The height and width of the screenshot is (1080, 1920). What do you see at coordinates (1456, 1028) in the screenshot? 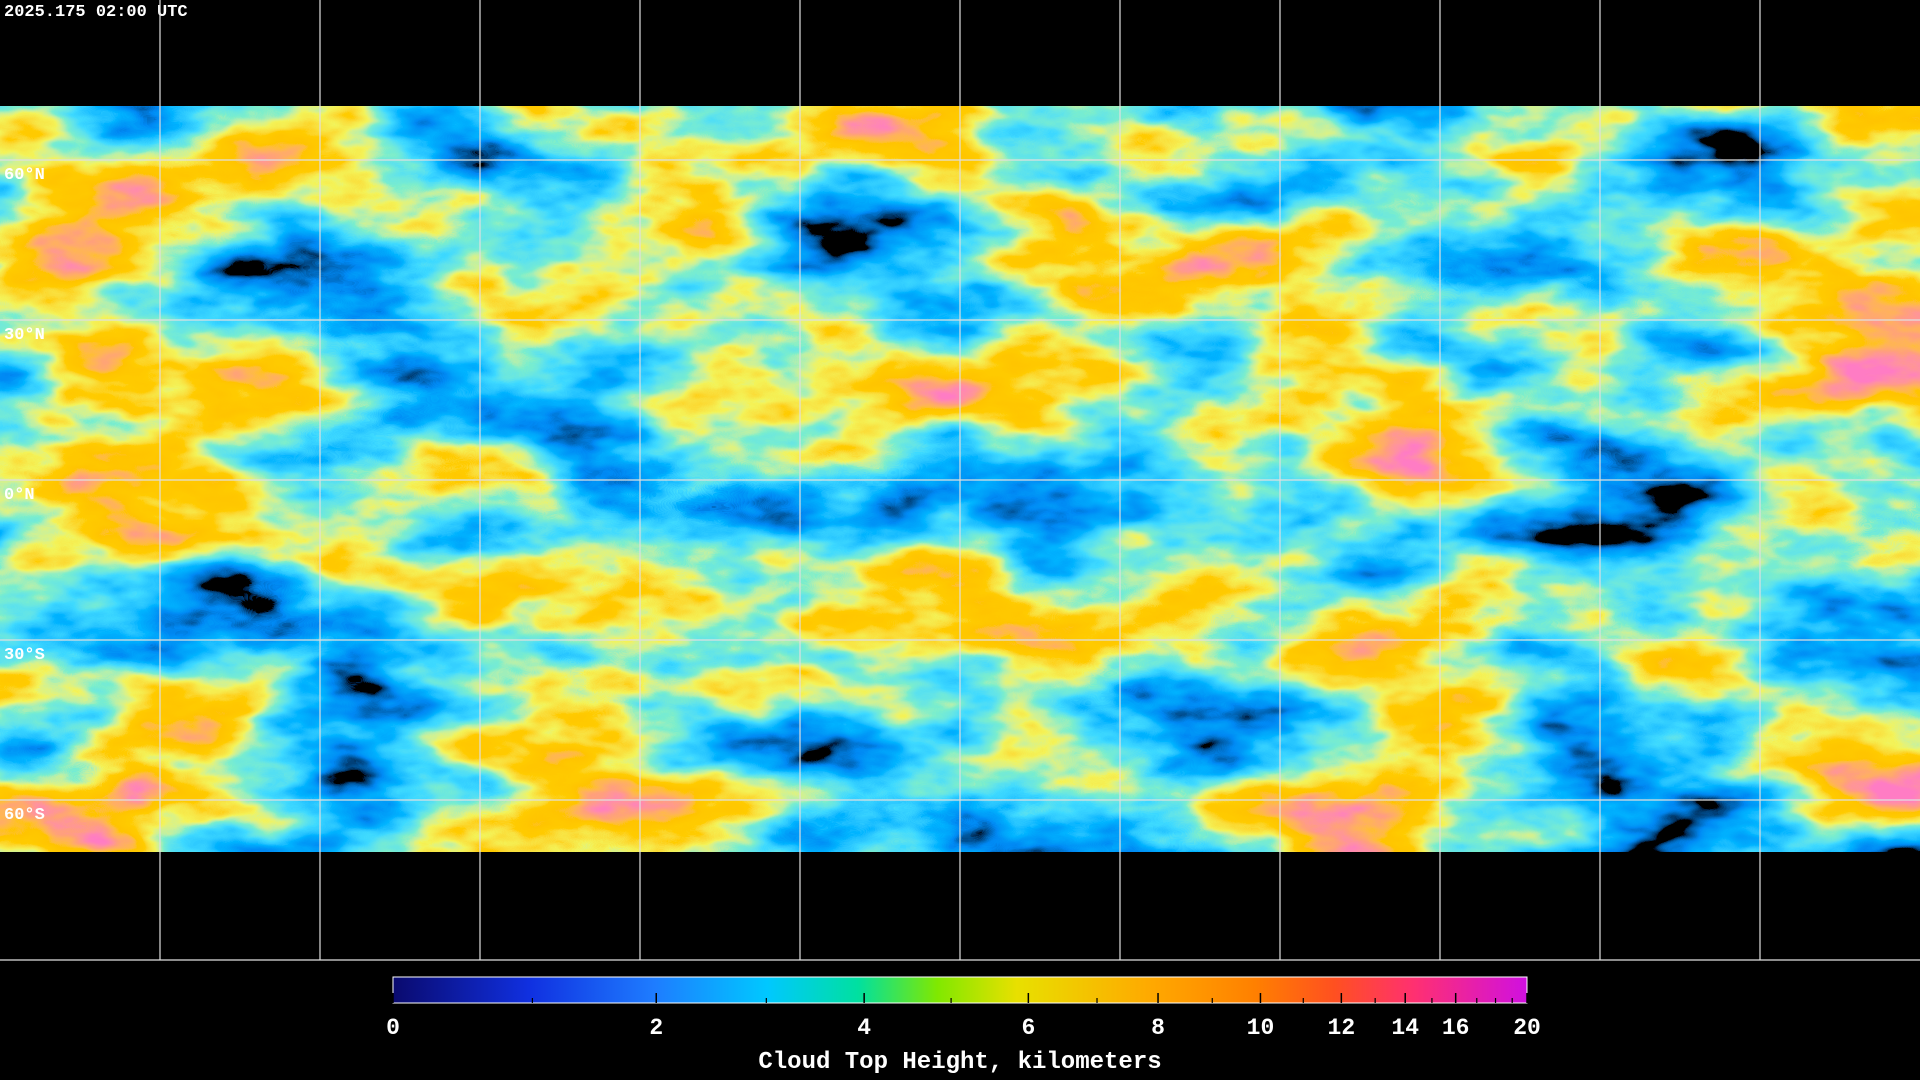
I see `colorbar-tick-label: 16` at bounding box center [1456, 1028].